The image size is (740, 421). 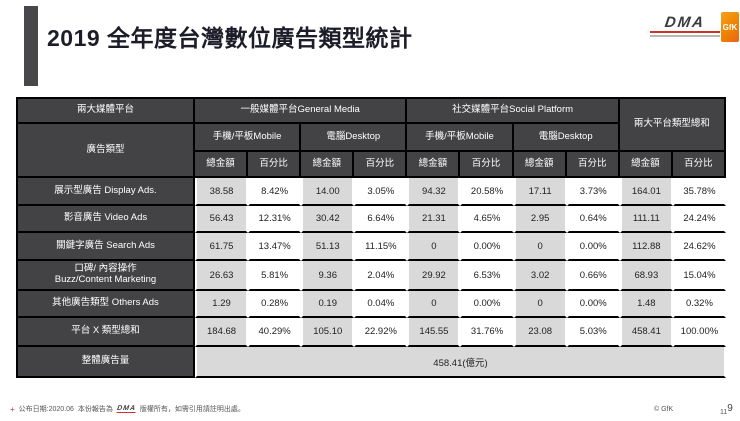 I want to click on header-group-social-platform: 社交媒體平台Social Platform, so click(x=513, y=111).